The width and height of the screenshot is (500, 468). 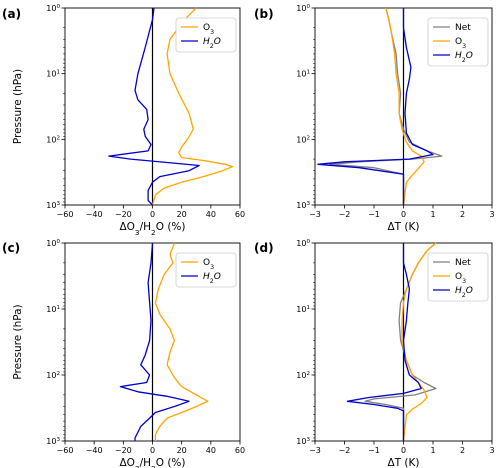 I want to click on panel-letter: (a), so click(x=11, y=14).